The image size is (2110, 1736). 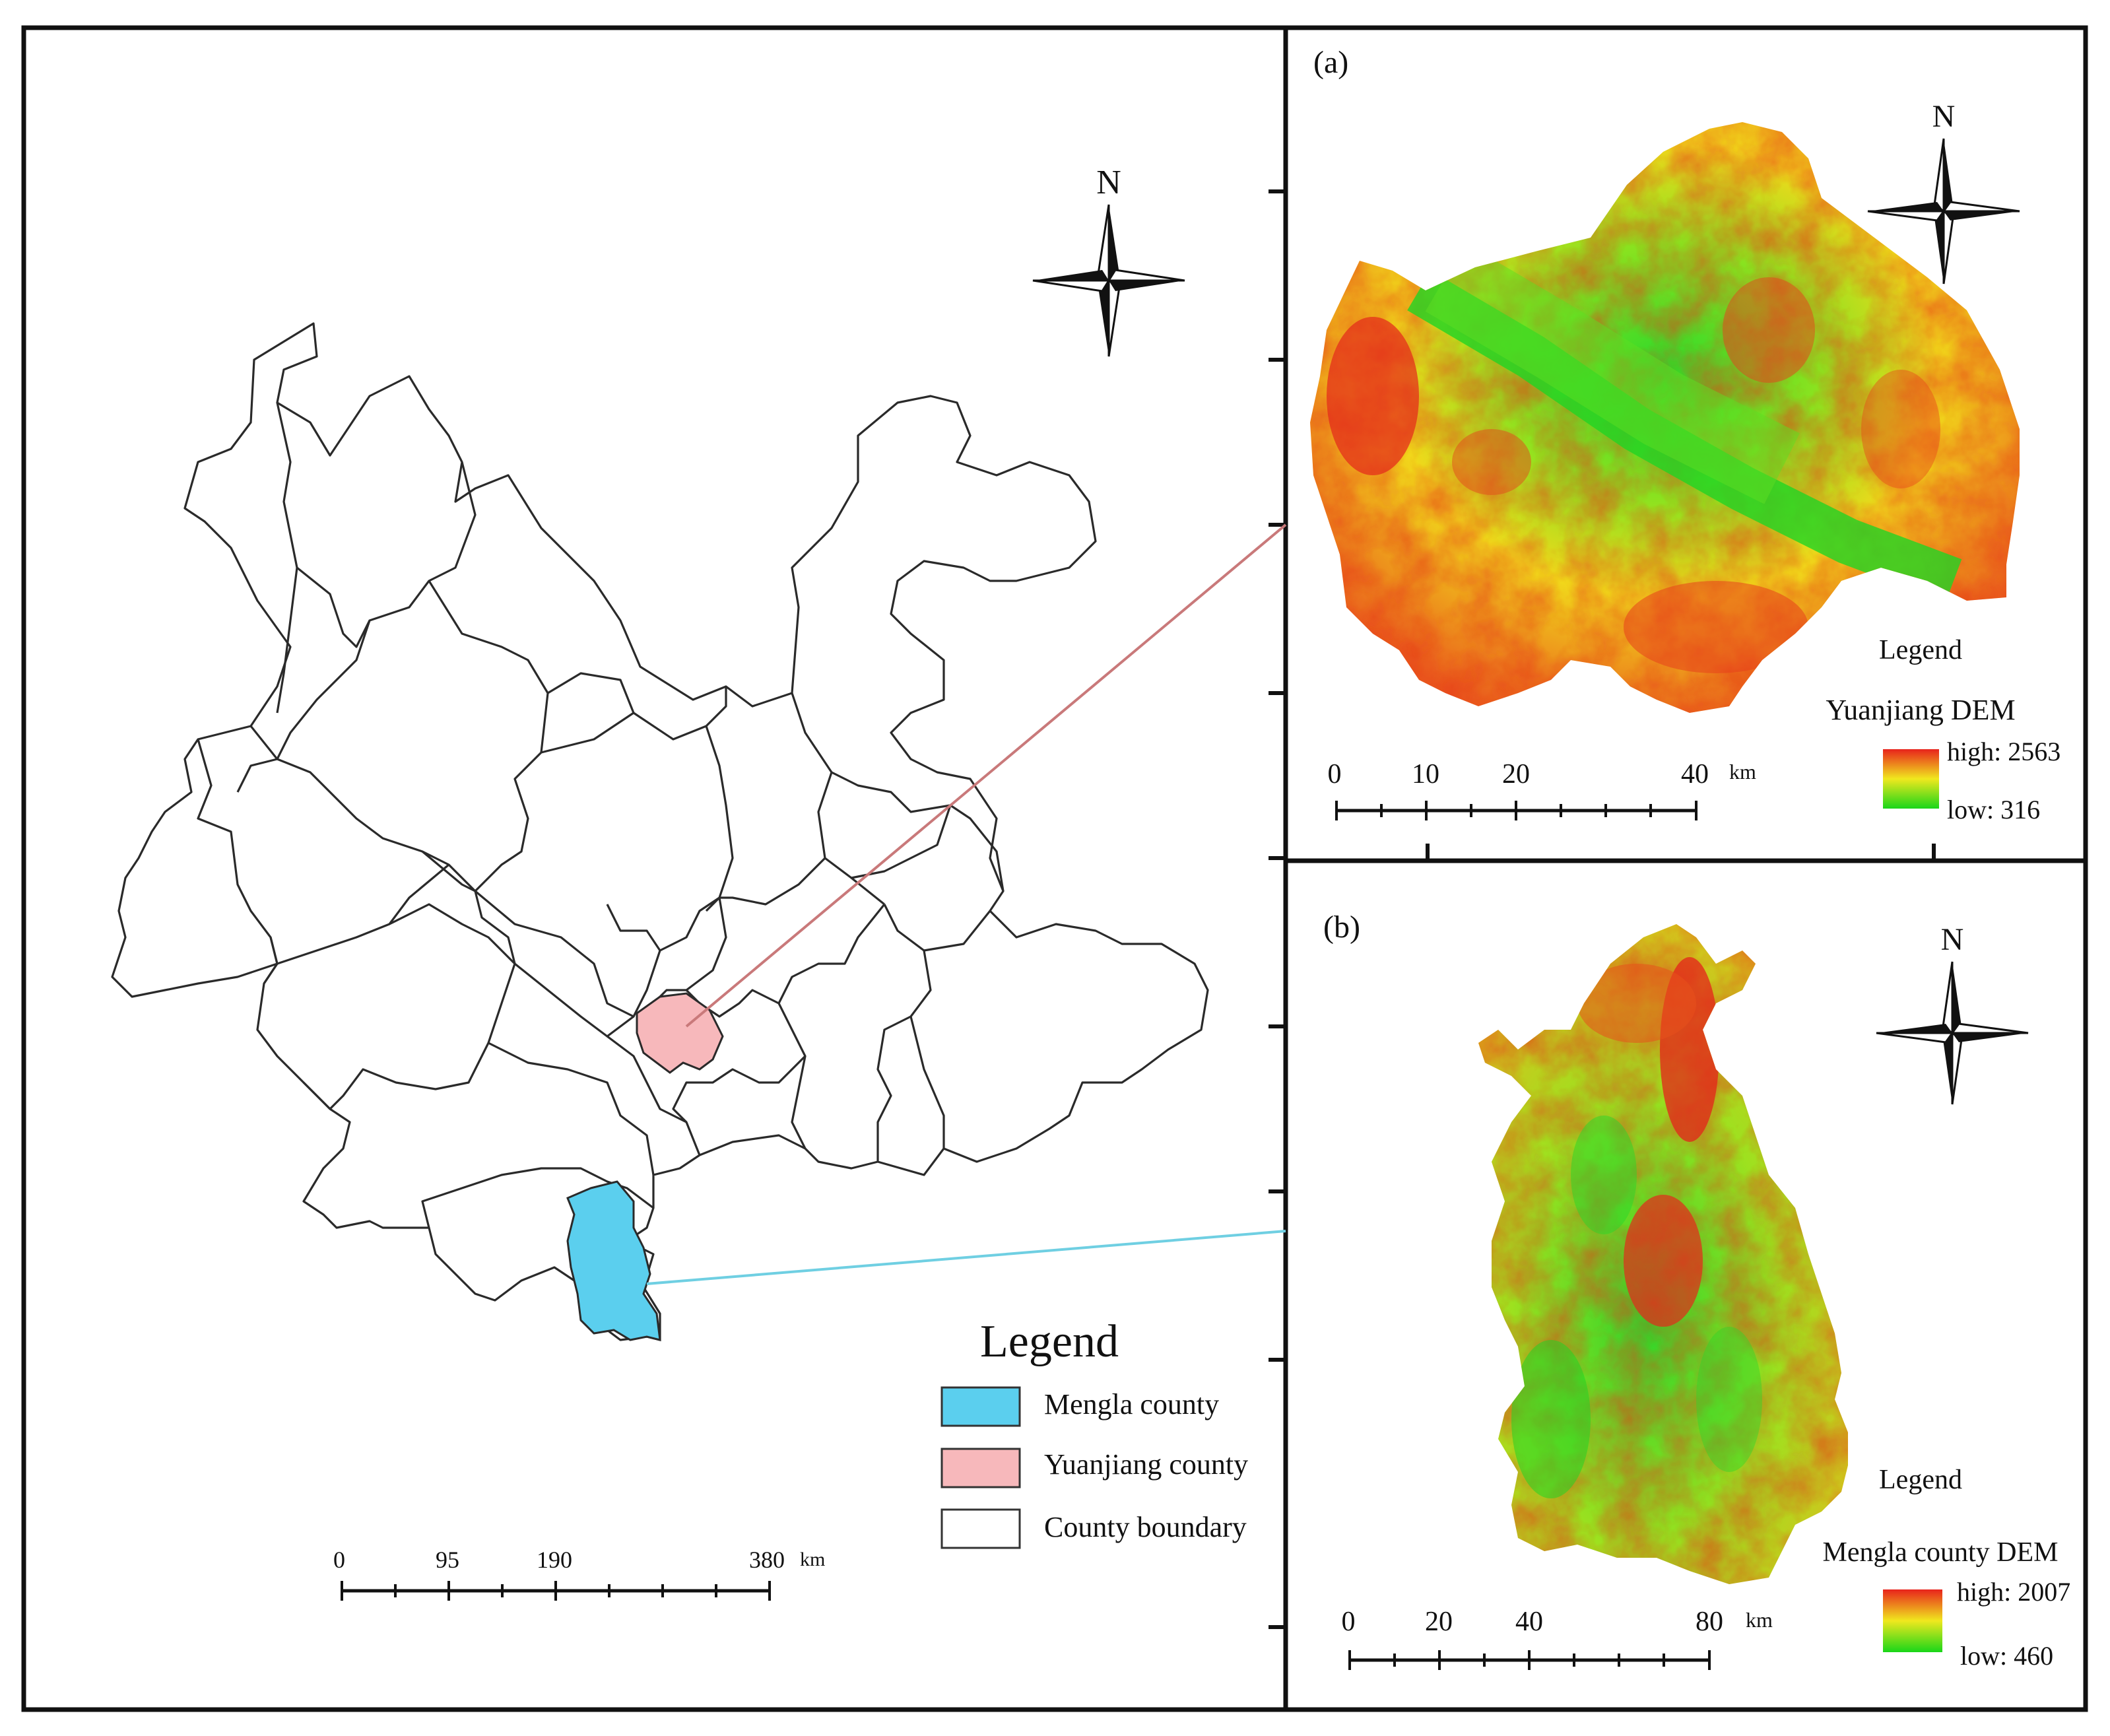 I want to click on panel-a-scale-tick-2: 20, so click(x=1516, y=774).